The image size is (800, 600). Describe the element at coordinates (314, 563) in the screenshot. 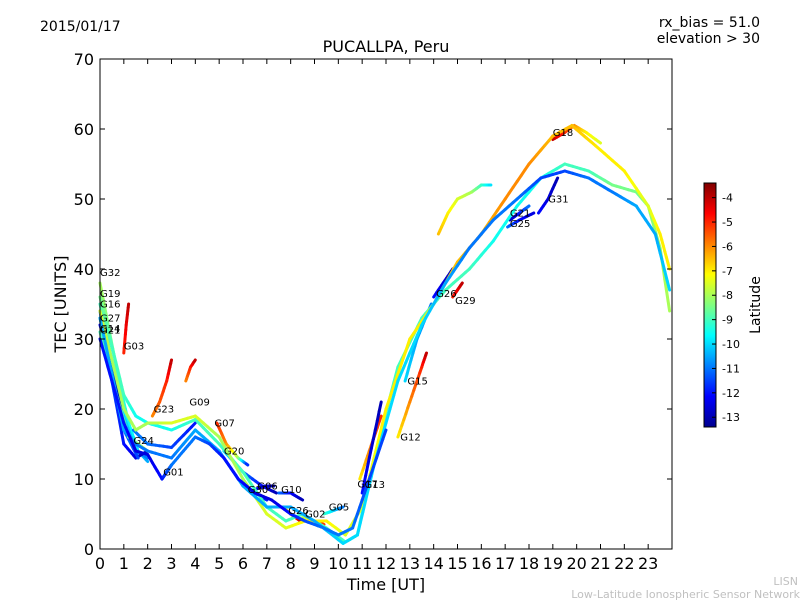

I see `x-tick-label: 9` at that location.